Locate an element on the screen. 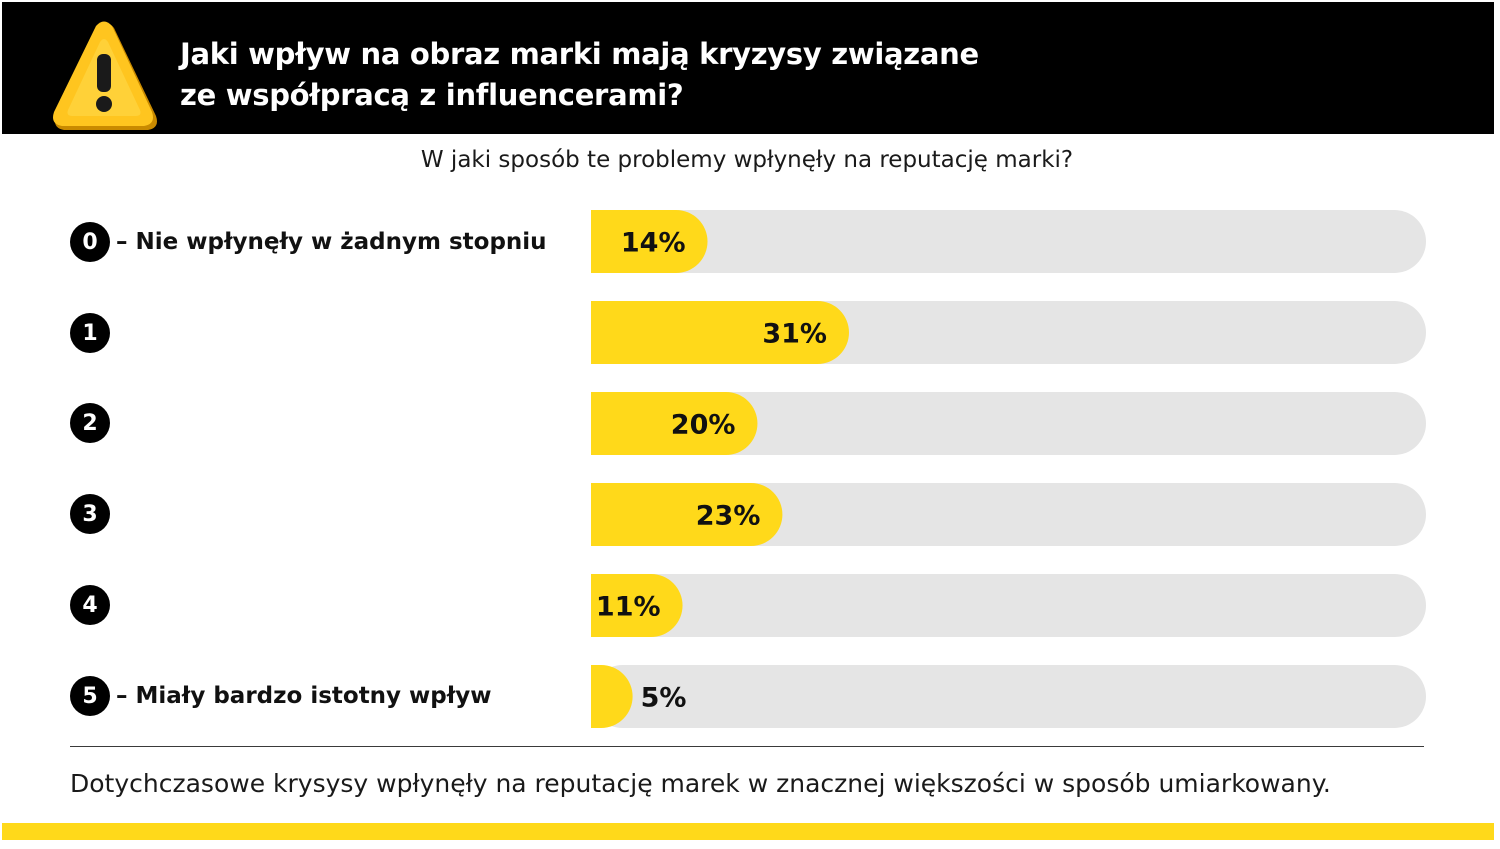 The height and width of the screenshot is (849, 1500). scale-number-badge: 2 is located at coordinates (90, 423).